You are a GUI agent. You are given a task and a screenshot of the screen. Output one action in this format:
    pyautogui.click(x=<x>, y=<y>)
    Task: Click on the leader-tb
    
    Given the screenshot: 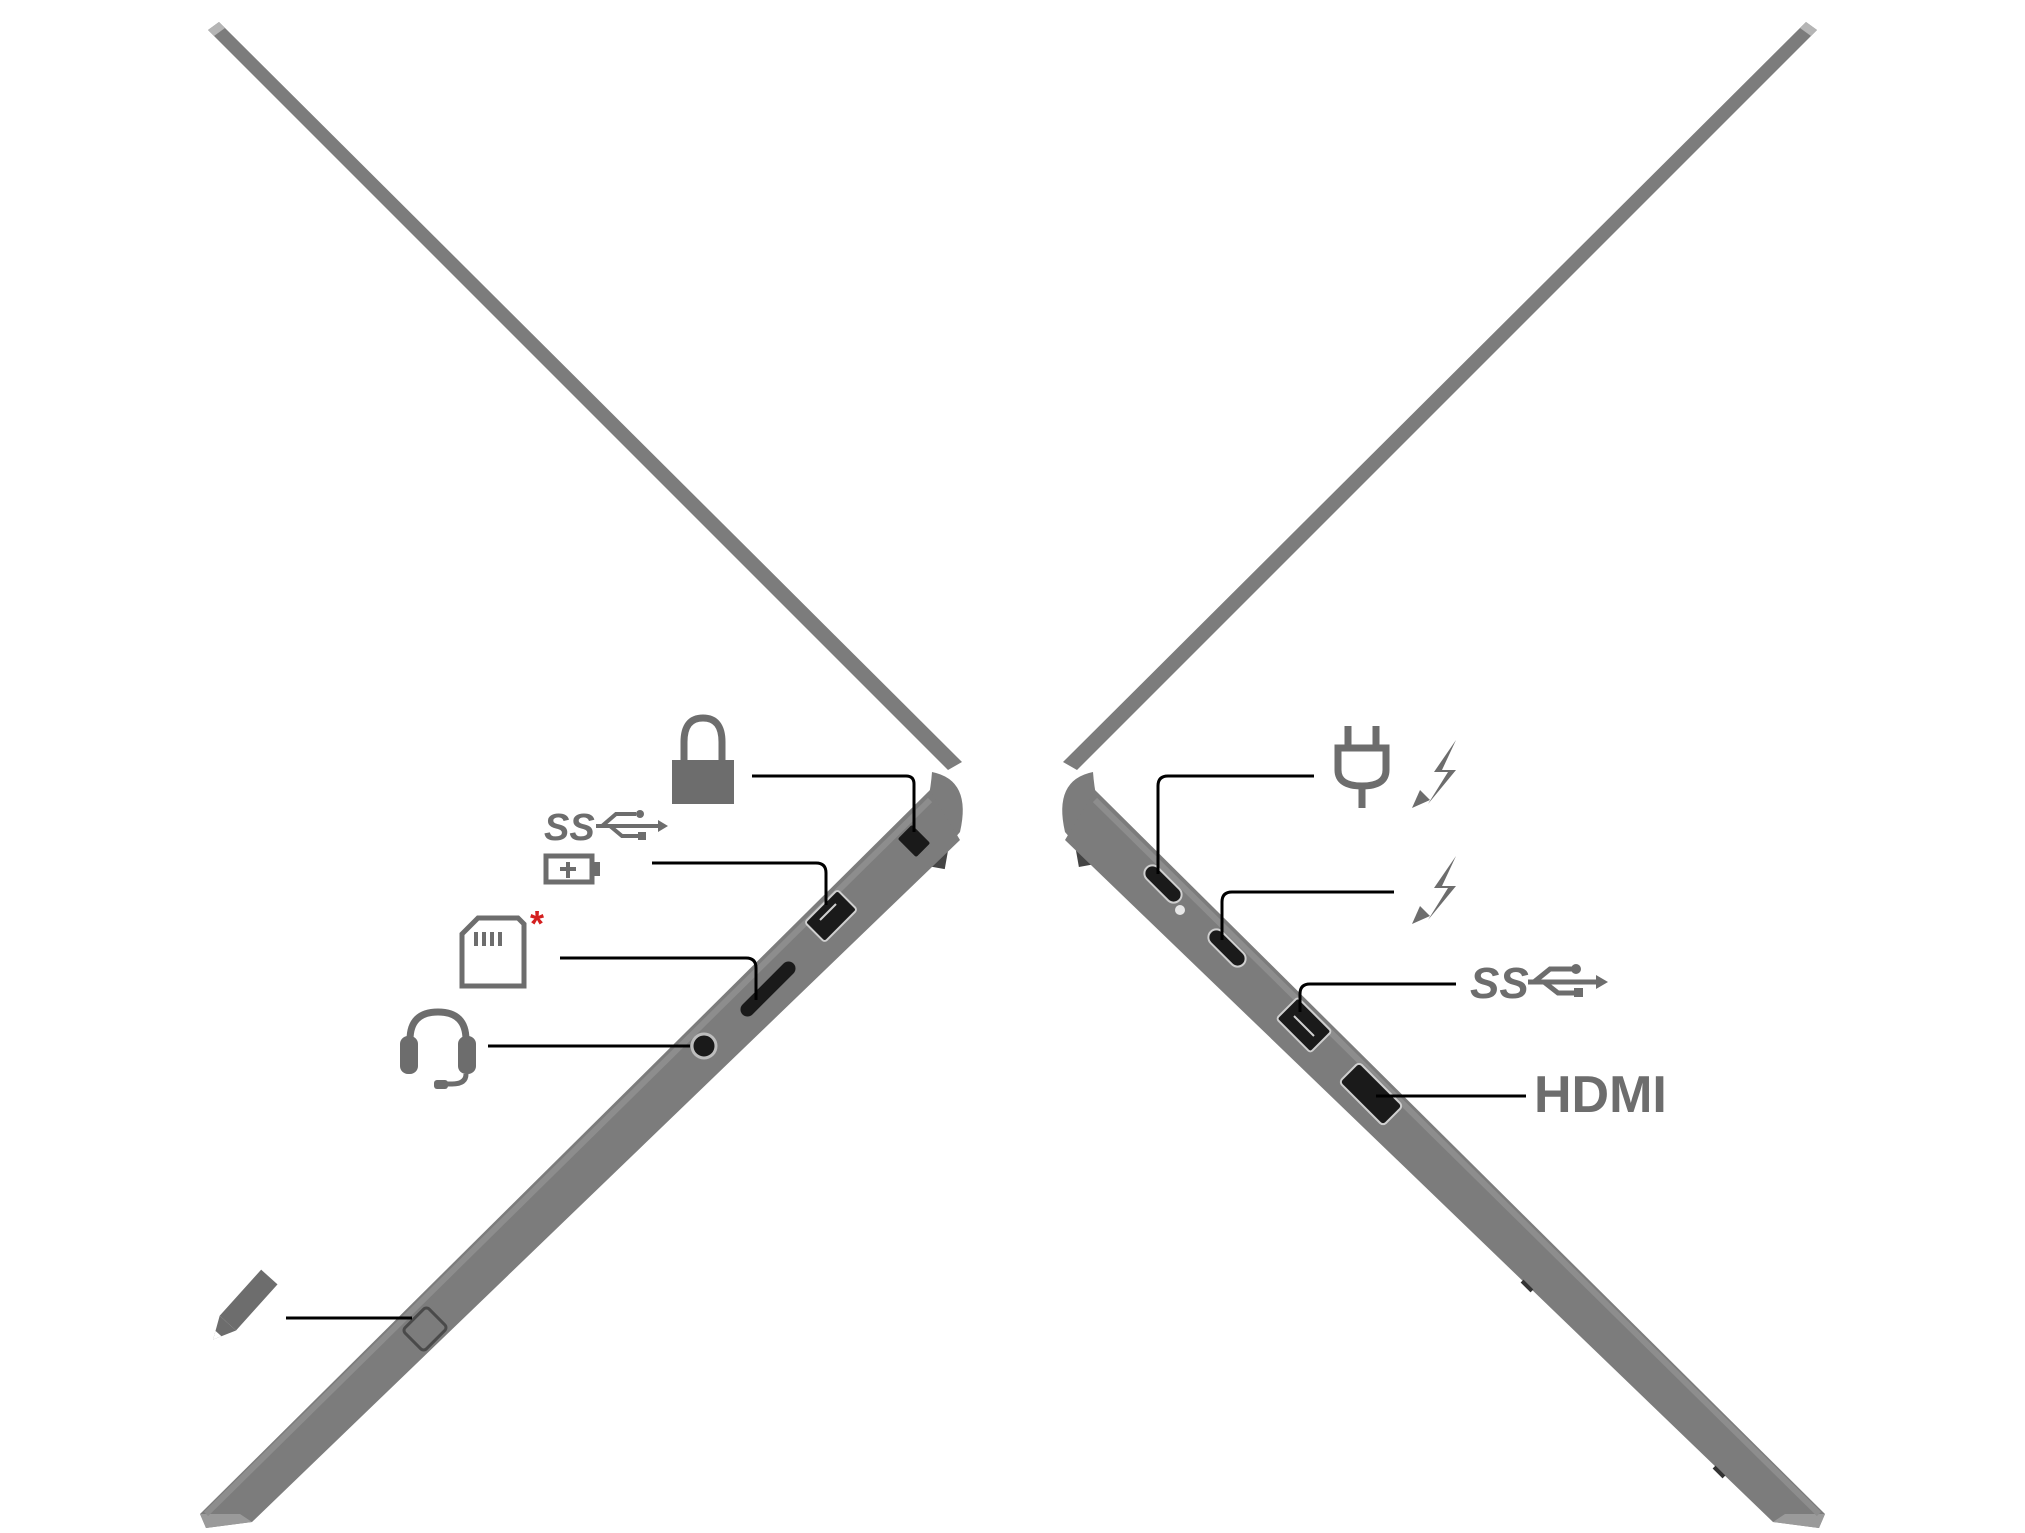 What is the action you would take?
    pyautogui.click(x=1307, y=915)
    